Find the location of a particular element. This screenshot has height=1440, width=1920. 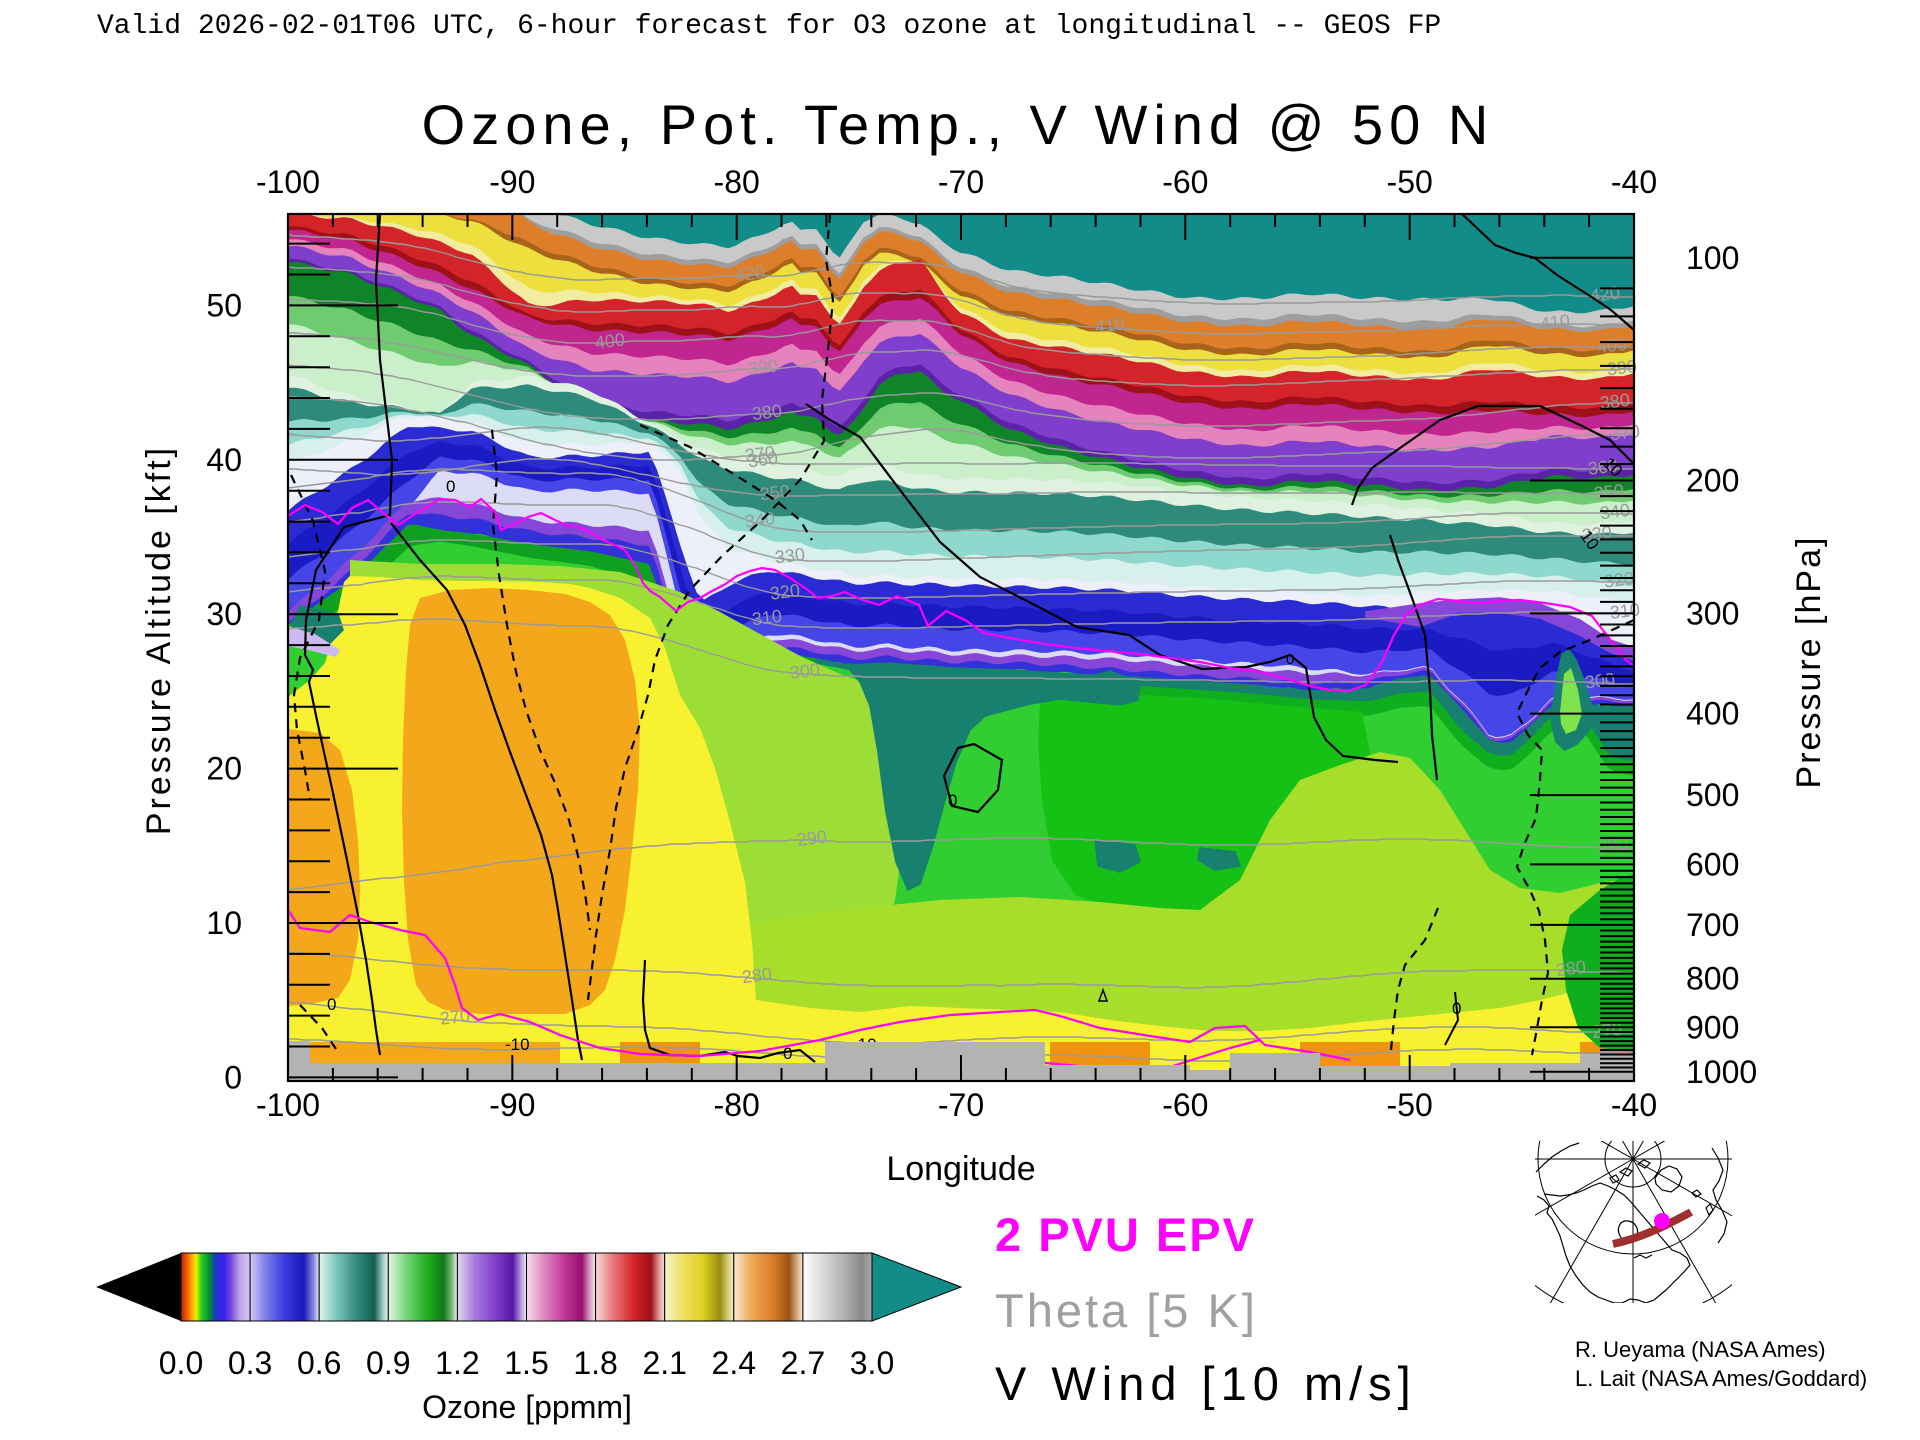

svg-text: 270 is located at coordinates (455, 1017).